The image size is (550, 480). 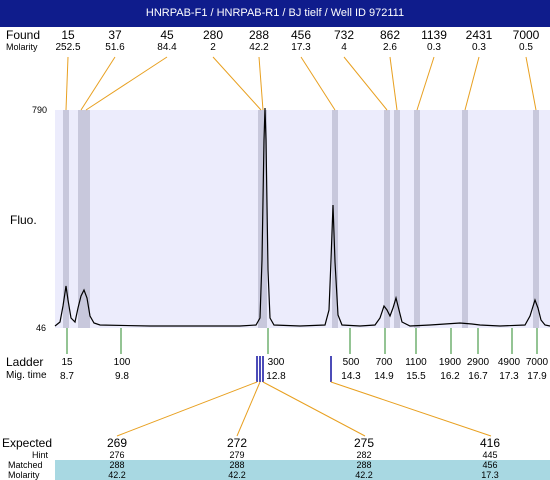 I want to click on found-connectors, so click(x=301, y=83).